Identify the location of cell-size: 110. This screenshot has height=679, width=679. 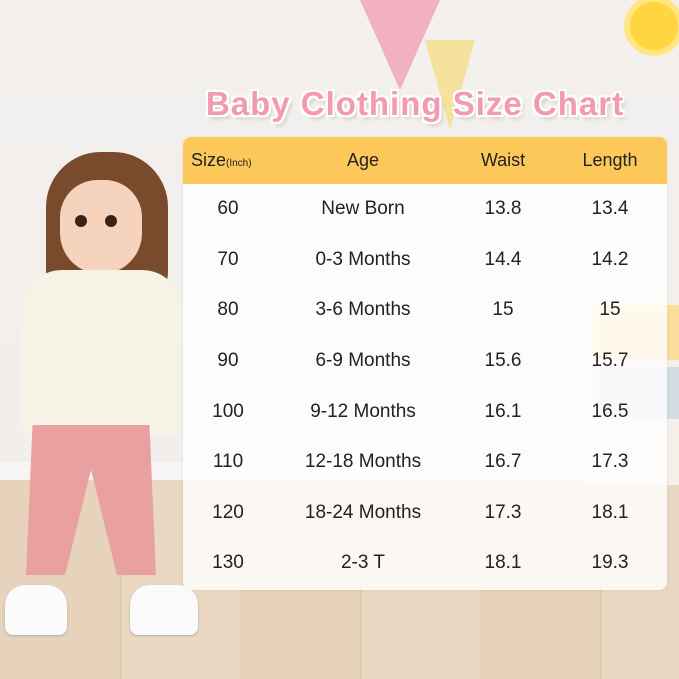
(228, 462).